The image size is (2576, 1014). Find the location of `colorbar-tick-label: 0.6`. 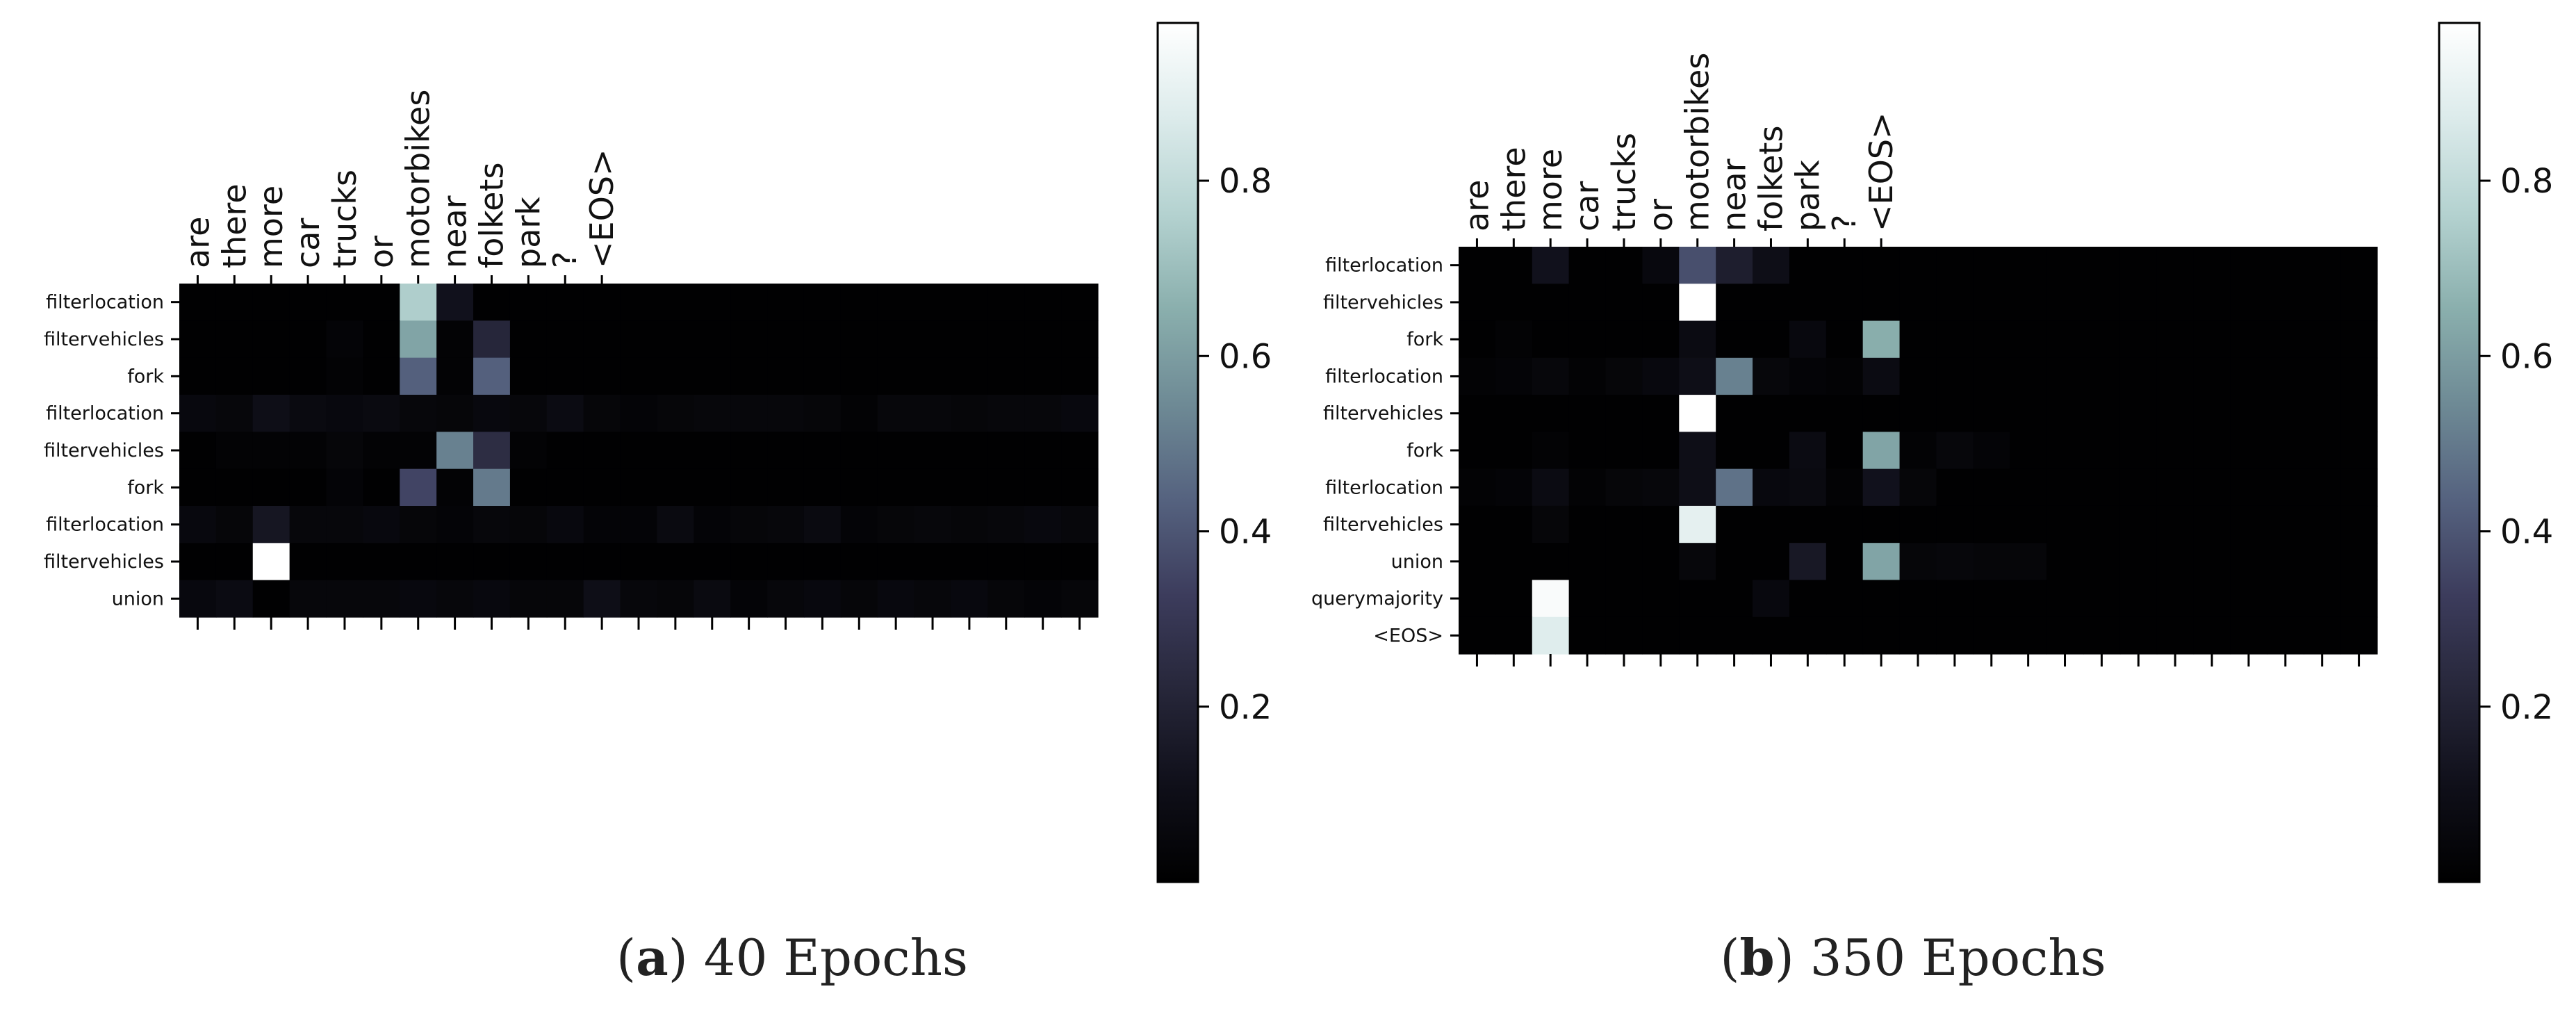

colorbar-tick-label: 0.6 is located at coordinates (2526, 356).